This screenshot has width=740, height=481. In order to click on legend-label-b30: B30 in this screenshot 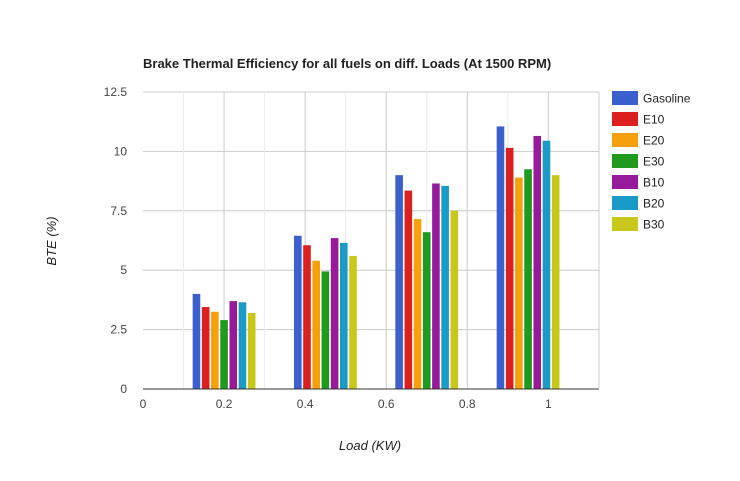, I will do `click(654, 225)`.